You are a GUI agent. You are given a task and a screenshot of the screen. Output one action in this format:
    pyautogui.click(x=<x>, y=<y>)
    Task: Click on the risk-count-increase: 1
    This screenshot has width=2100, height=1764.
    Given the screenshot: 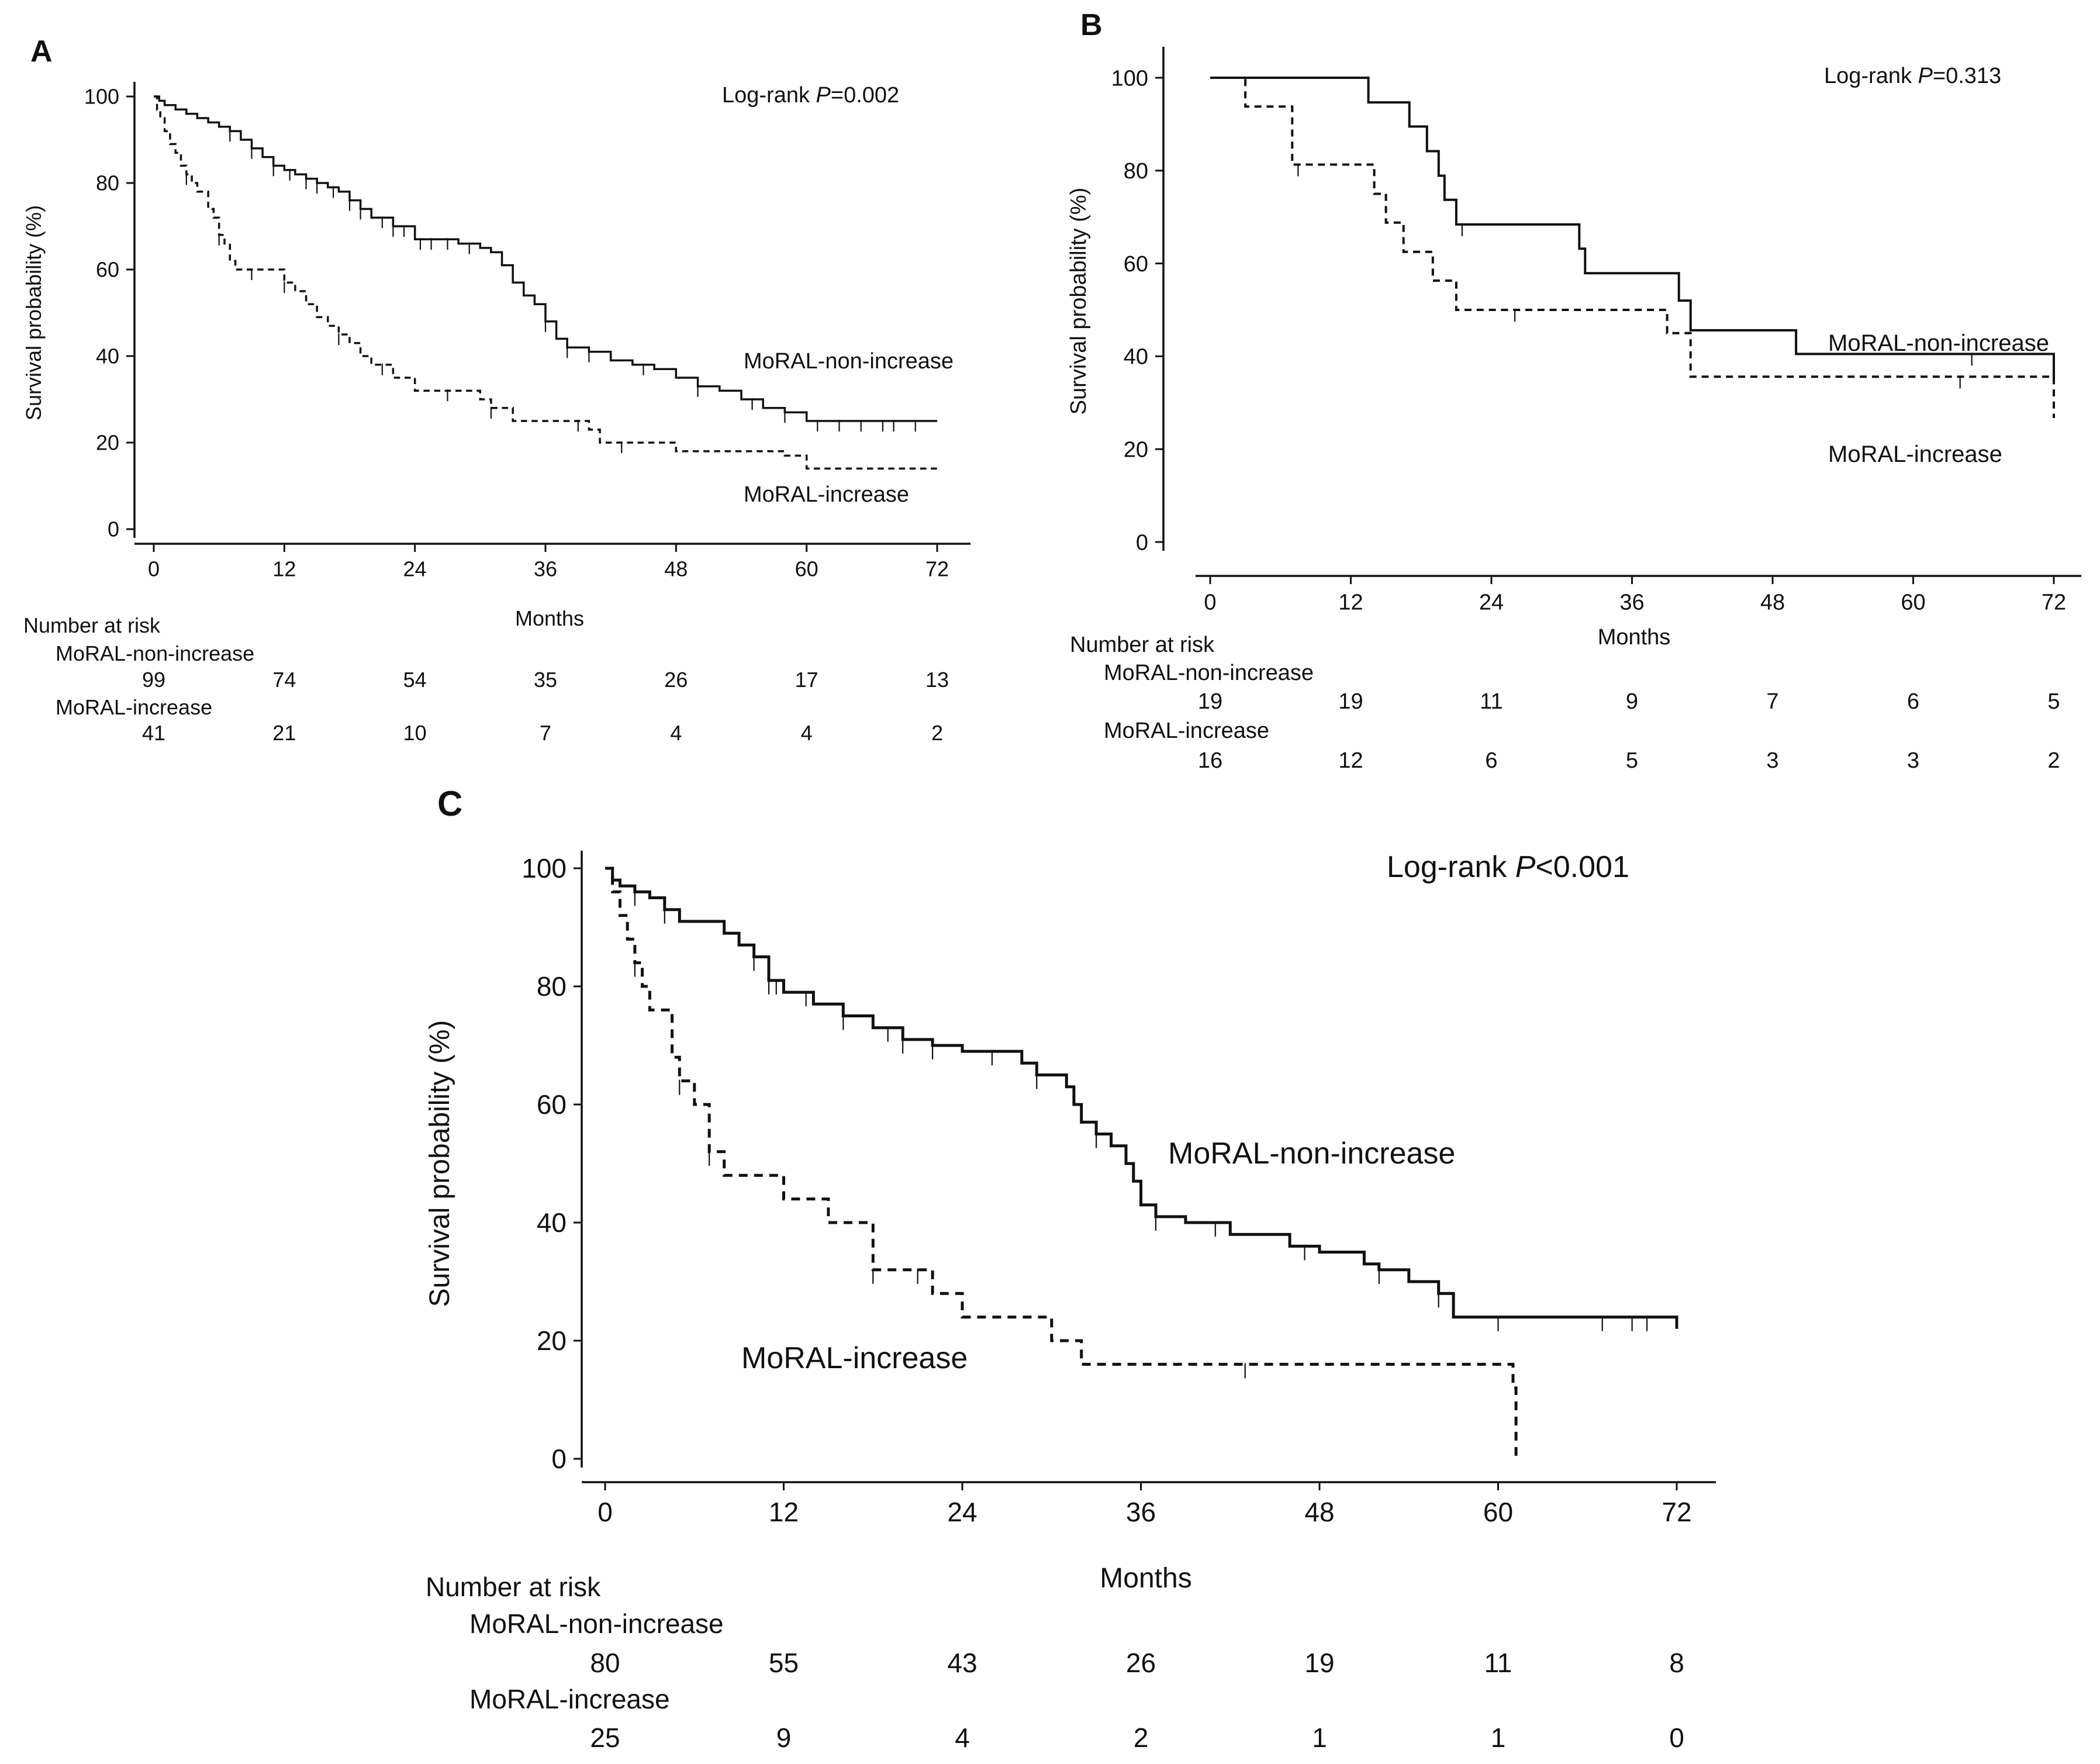 What is the action you would take?
    pyautogui.click(x=1320, y=1737)
    